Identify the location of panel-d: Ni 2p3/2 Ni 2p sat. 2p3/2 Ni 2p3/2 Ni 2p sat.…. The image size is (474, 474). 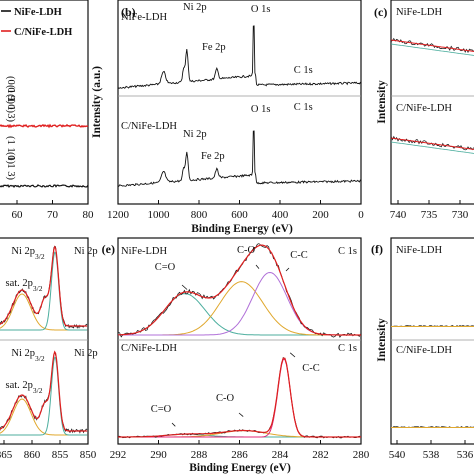
(49, 349).